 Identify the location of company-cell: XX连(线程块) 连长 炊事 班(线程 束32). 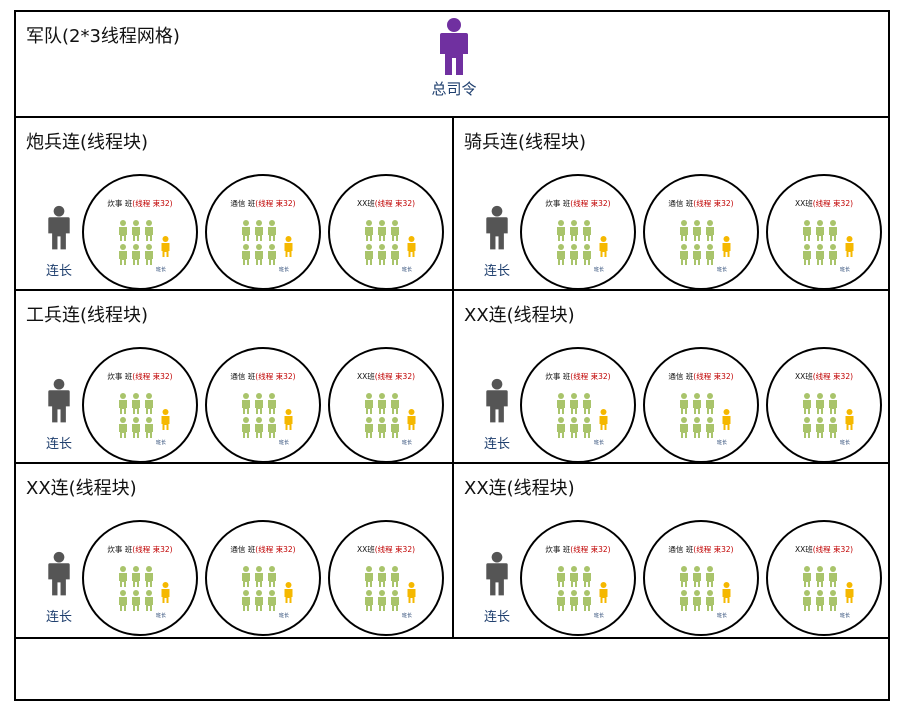
(235, 550).